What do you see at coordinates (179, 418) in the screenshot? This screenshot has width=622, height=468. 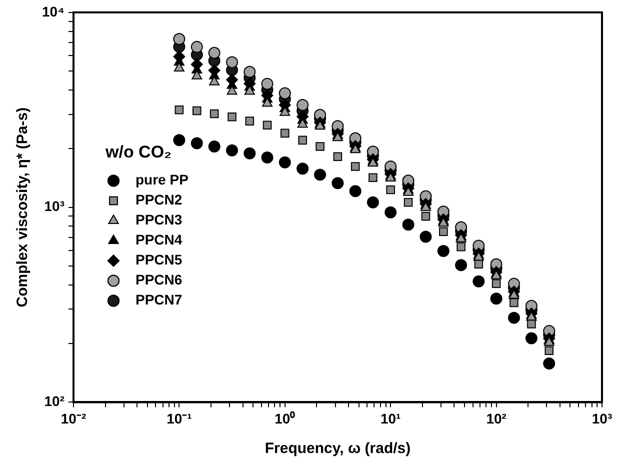 I see `x-tick-label: 10⁻¹` at bounding box center [179, 418].